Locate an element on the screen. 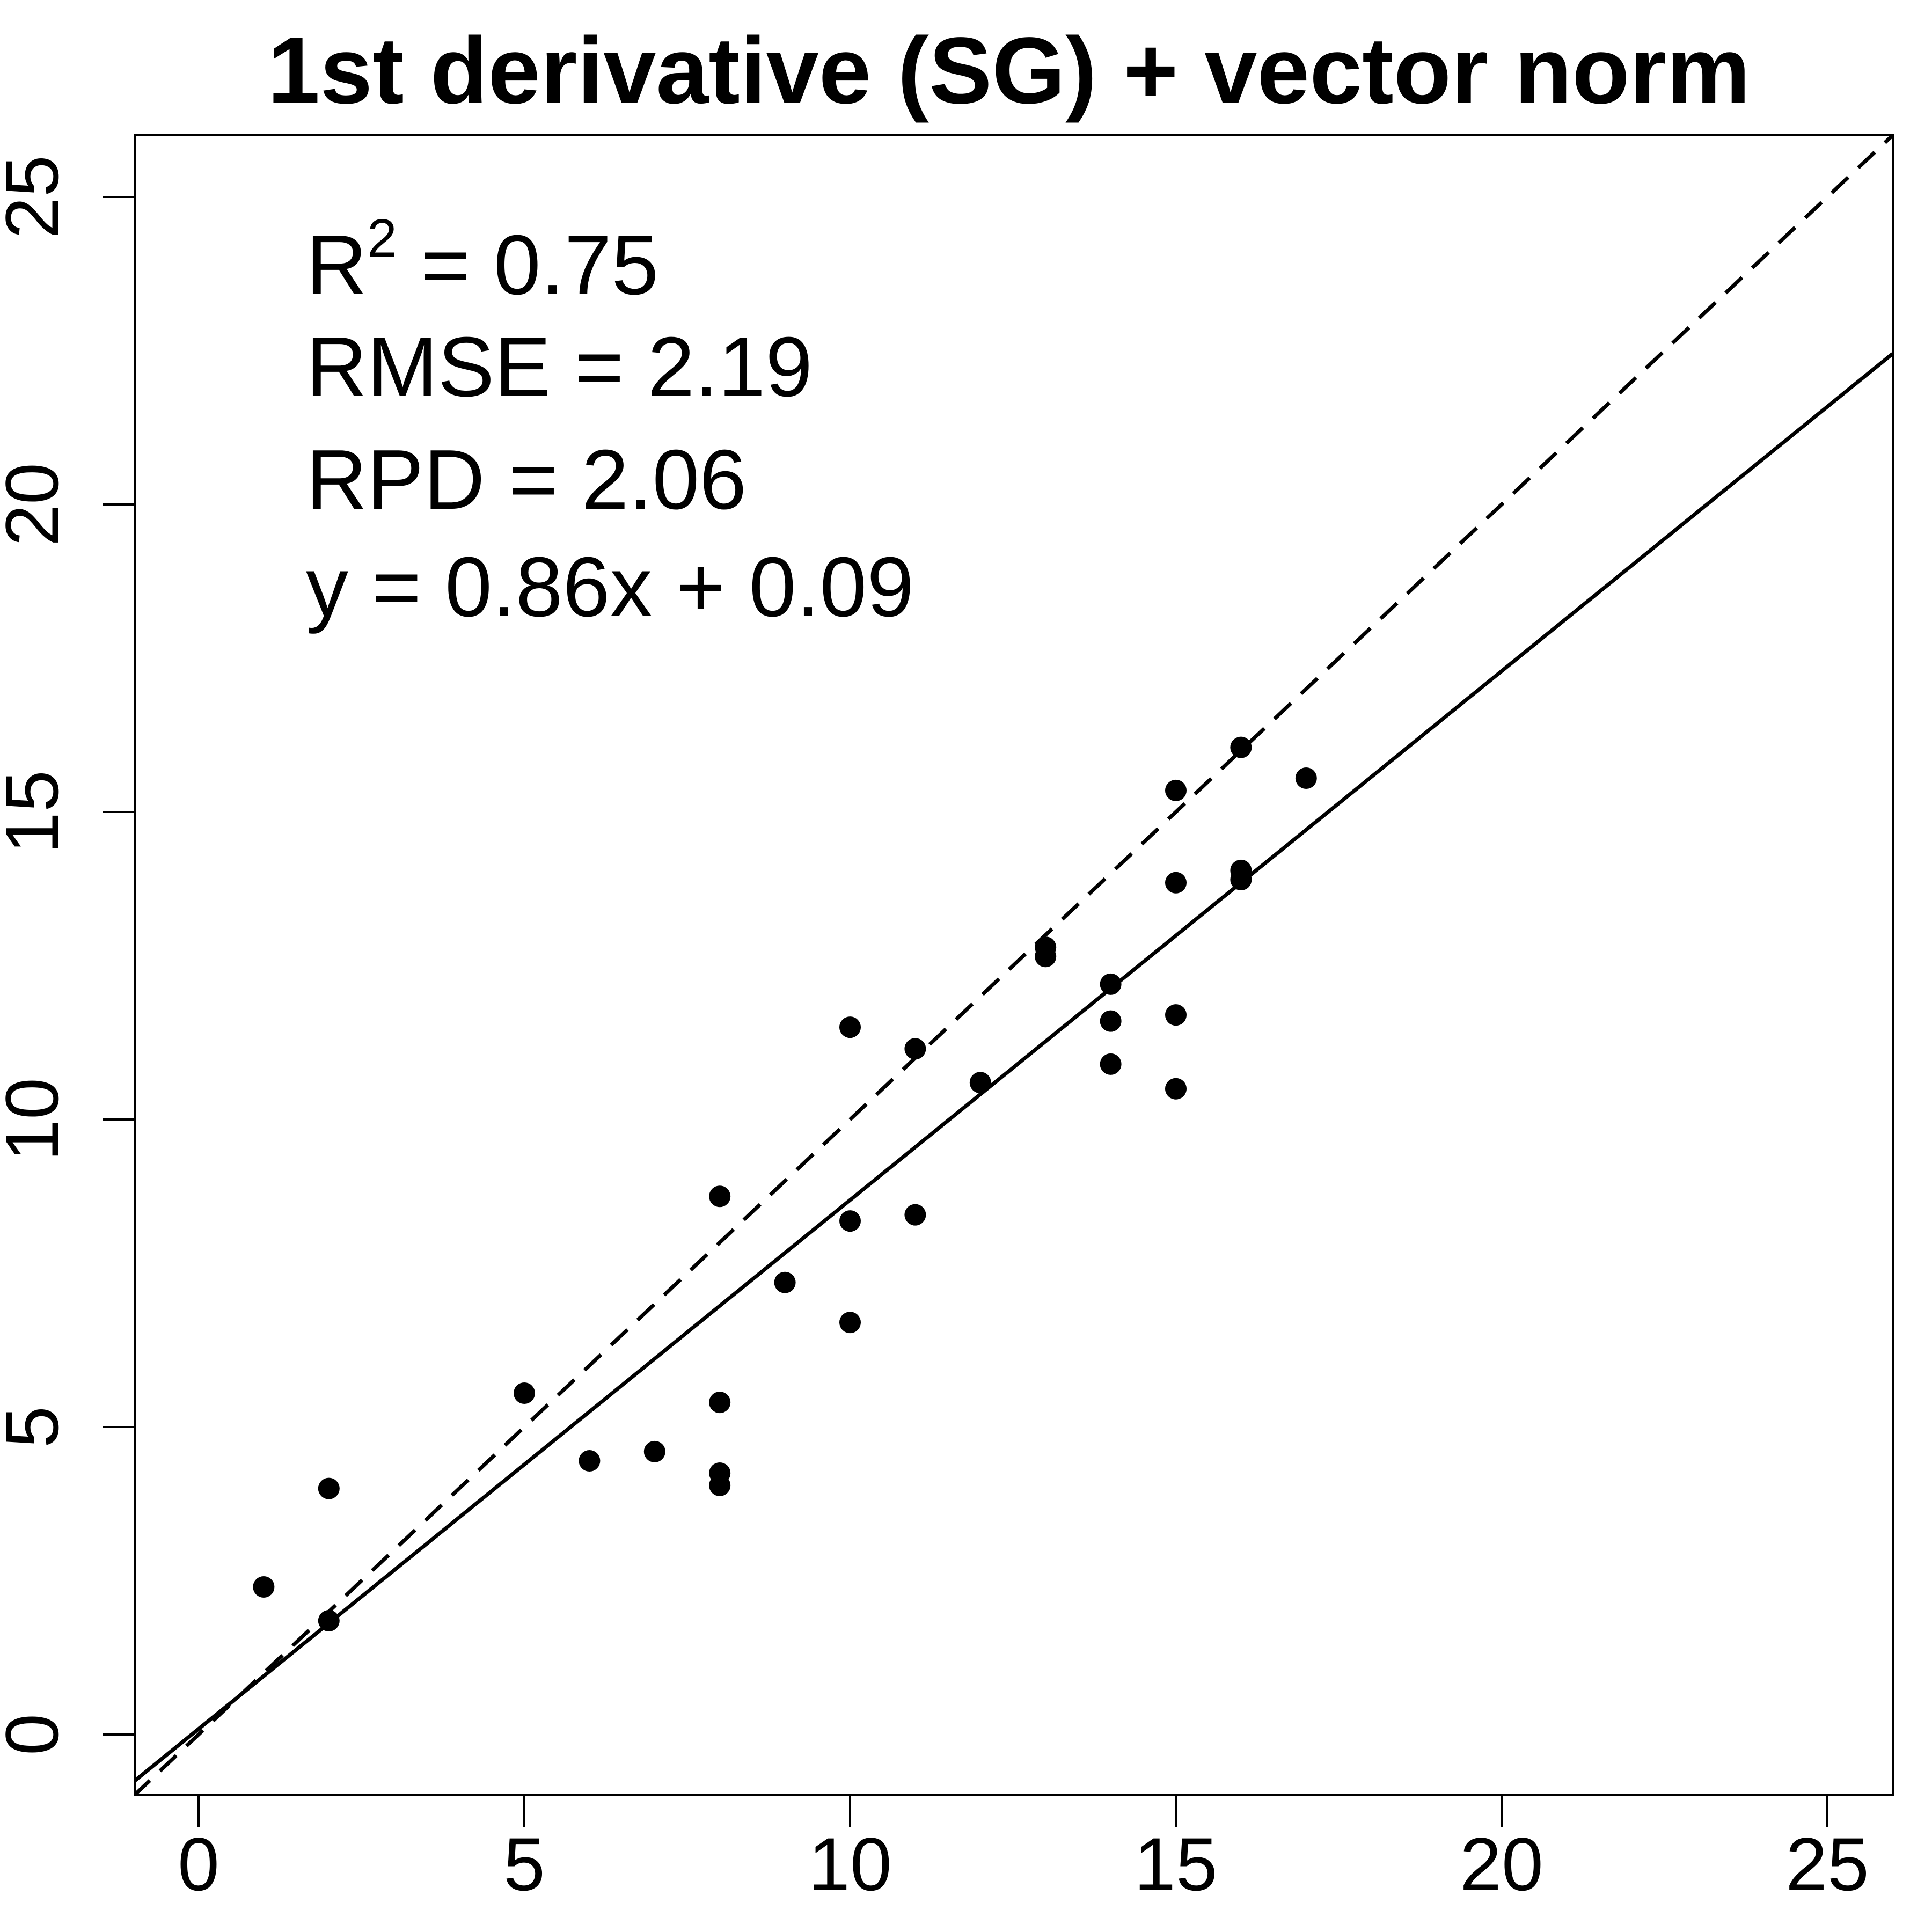  y-tick-label-10: 10 is located at coordinates (37, 1119).